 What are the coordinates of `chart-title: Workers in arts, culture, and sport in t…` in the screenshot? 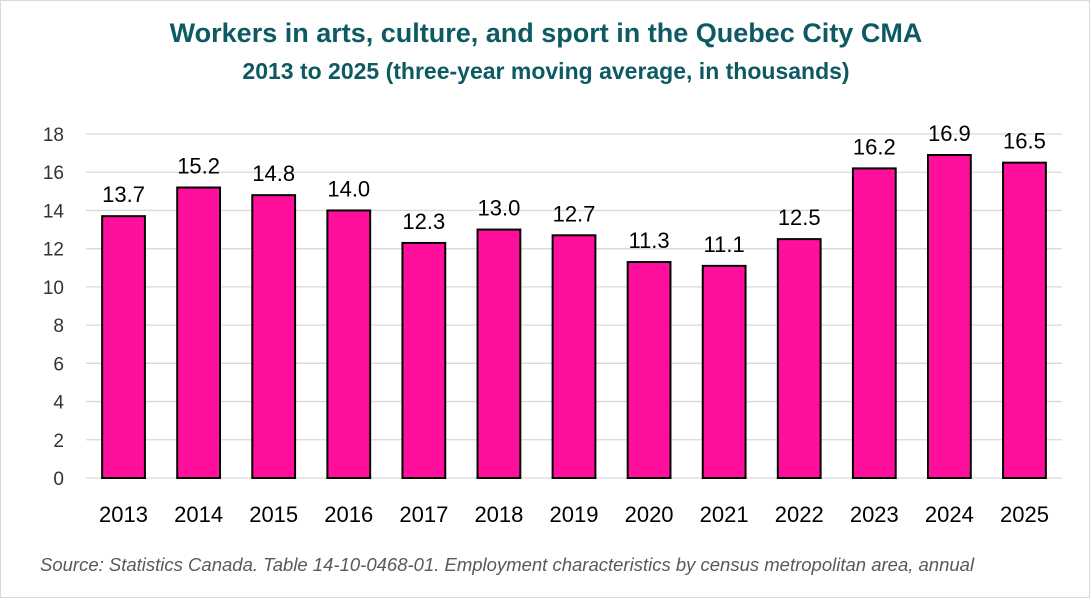 It's located at (546, 33).